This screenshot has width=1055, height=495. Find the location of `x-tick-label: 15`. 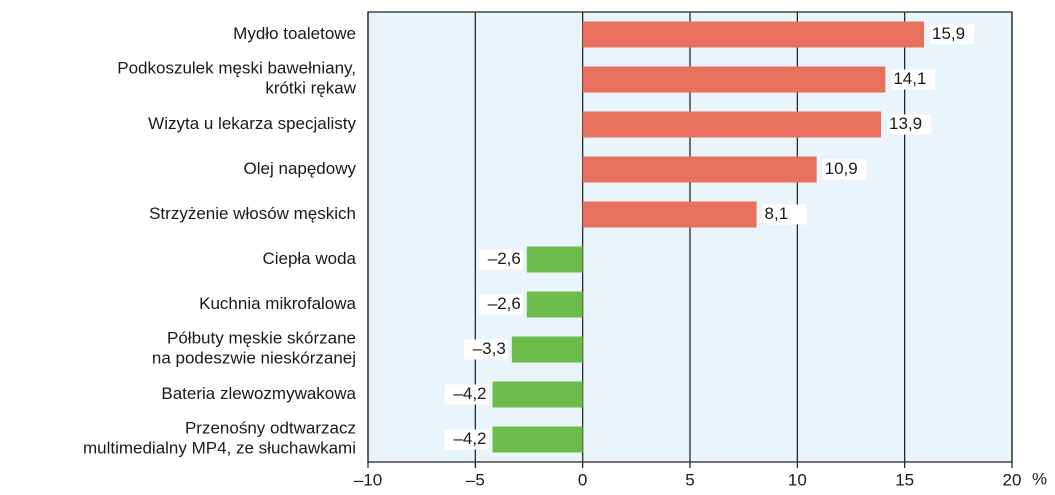

x-tick-label: 15 is located at coordinates (904, 479).